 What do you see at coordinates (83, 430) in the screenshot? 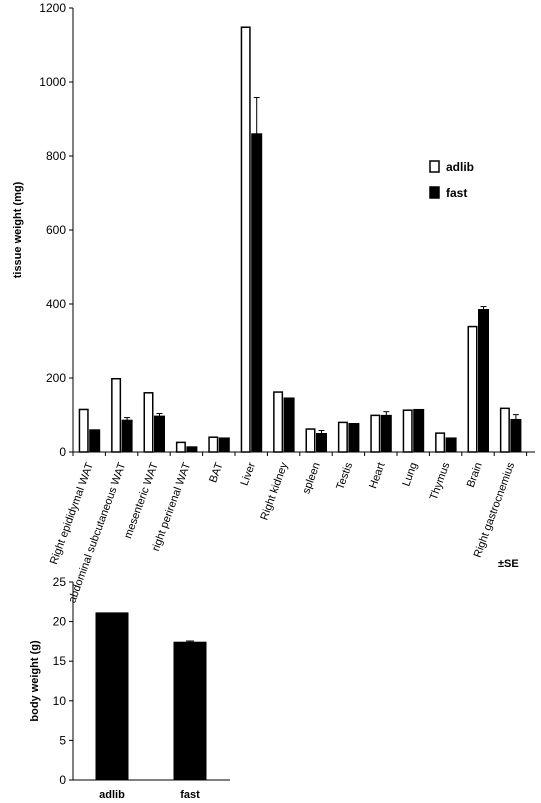
I see `bar-adlib-right-epididymal-wat` at bounding box center [83, 430].